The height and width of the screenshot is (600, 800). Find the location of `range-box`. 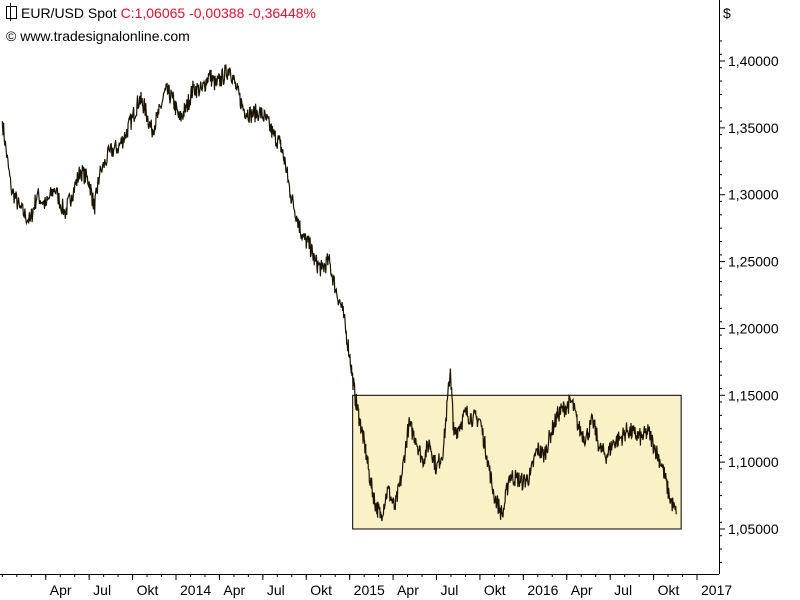

range-box is located at coordinates (517, 462).